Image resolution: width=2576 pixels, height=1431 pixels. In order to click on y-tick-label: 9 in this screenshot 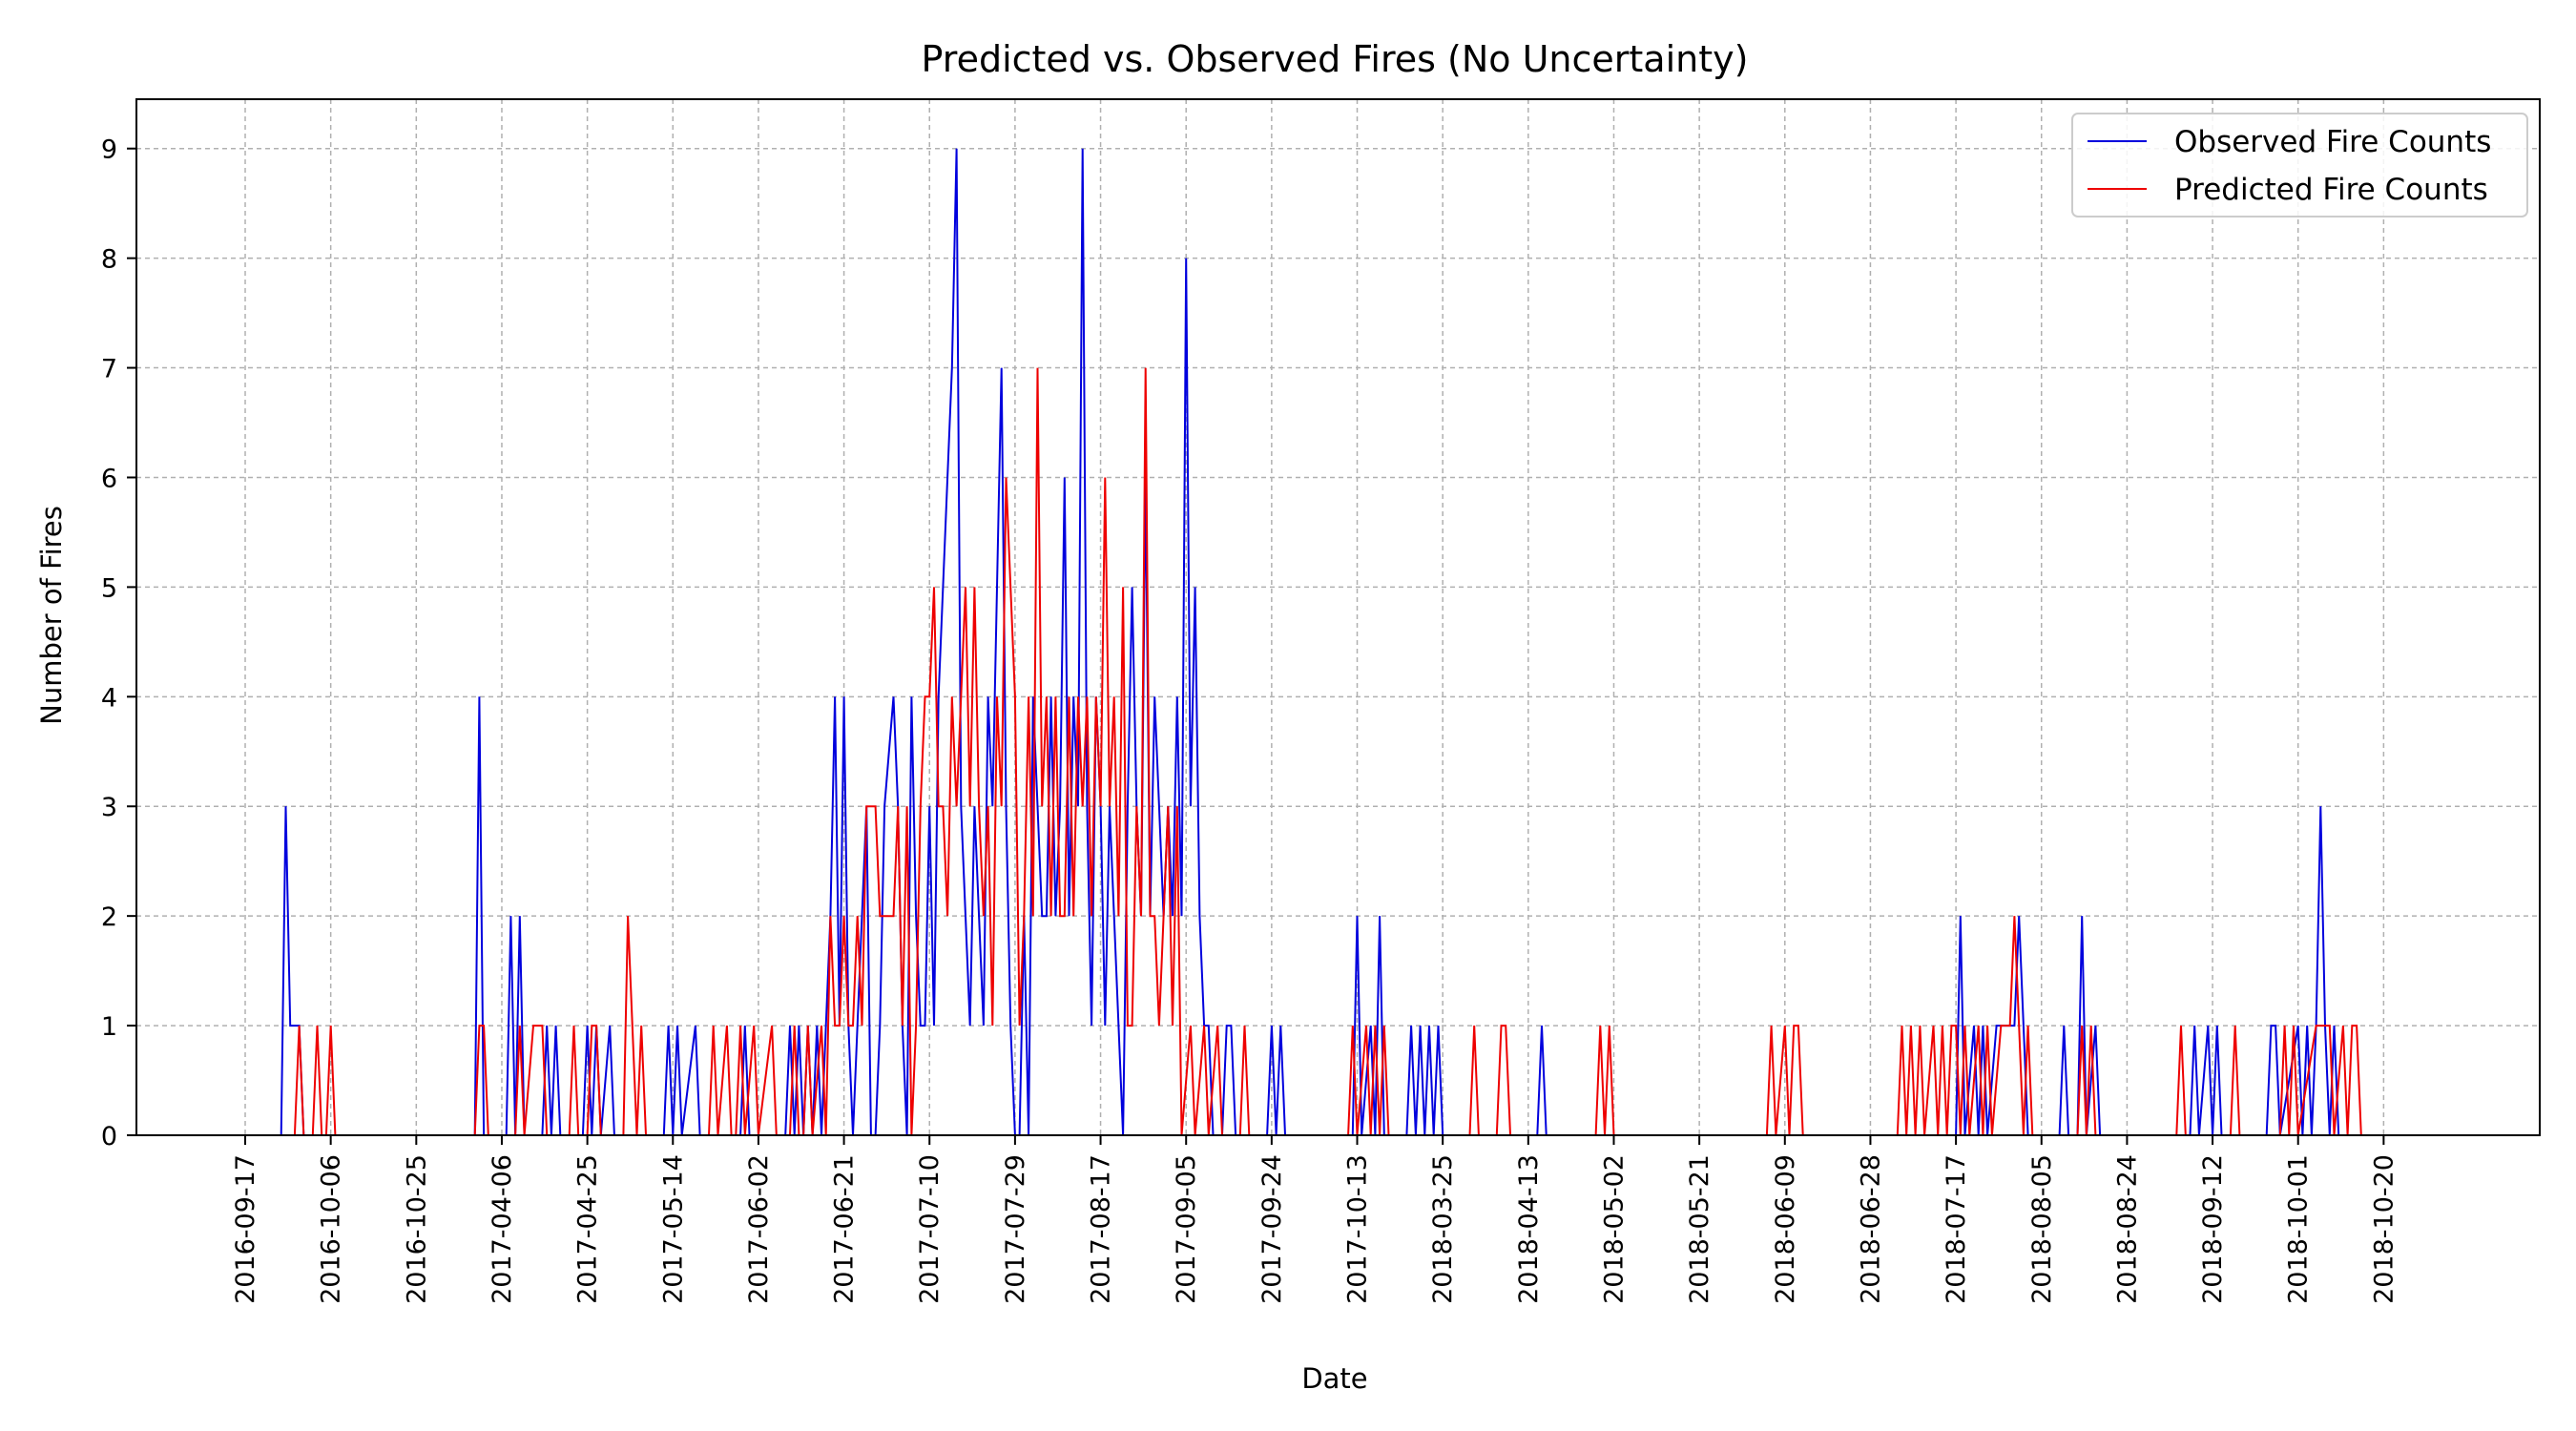, I will do `click(109, 150)`.